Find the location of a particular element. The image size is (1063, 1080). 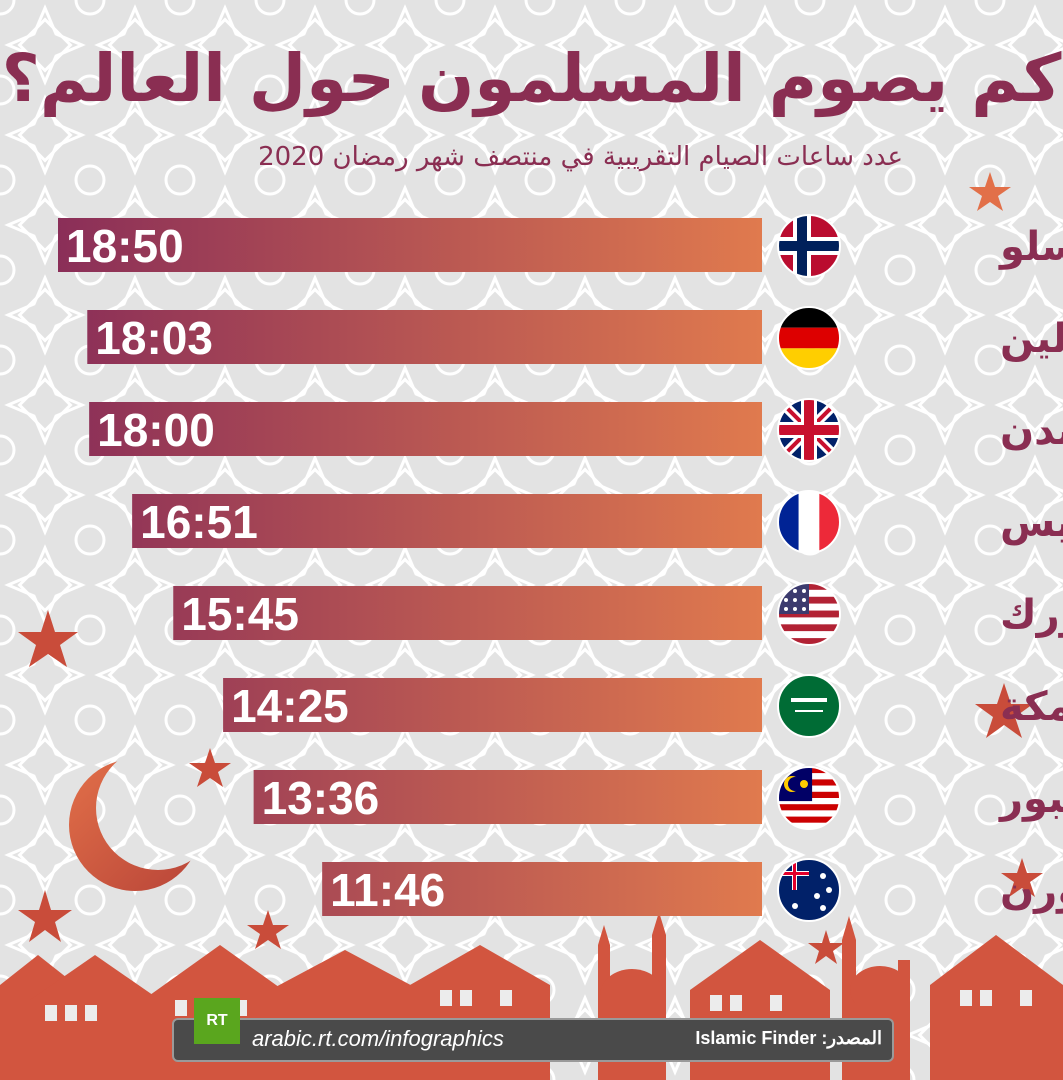

rt-logo: RT is located at coordinates (217, 1021).